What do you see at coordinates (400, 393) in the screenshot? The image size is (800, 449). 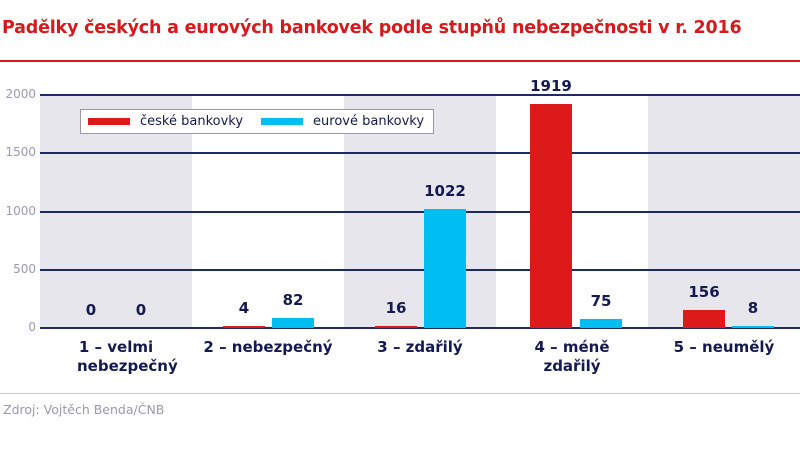 I see `footer-divider` at bounding box center [400, 393].